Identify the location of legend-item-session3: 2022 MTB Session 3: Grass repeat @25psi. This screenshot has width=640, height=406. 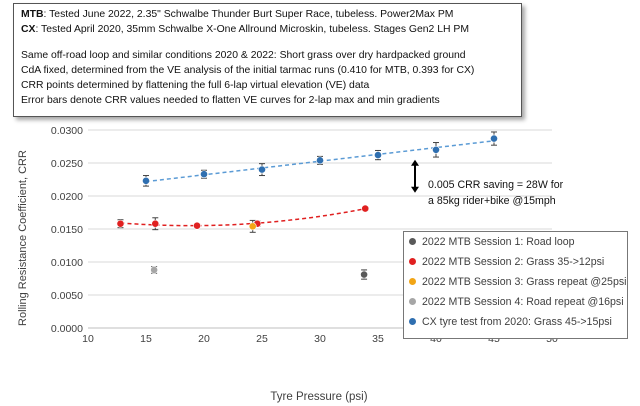
(517, 282).